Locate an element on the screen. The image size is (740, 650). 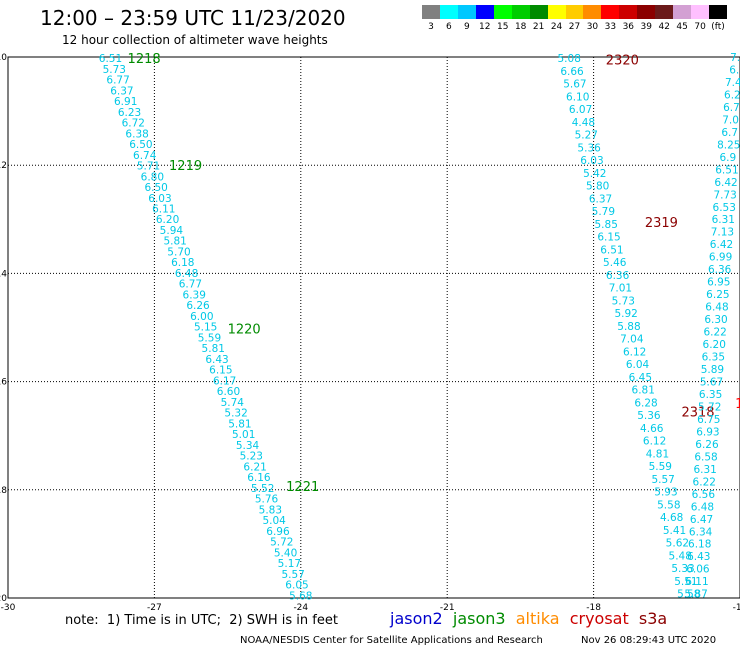
swh-value-label: 6.75 is located at coordinates (708, 420).